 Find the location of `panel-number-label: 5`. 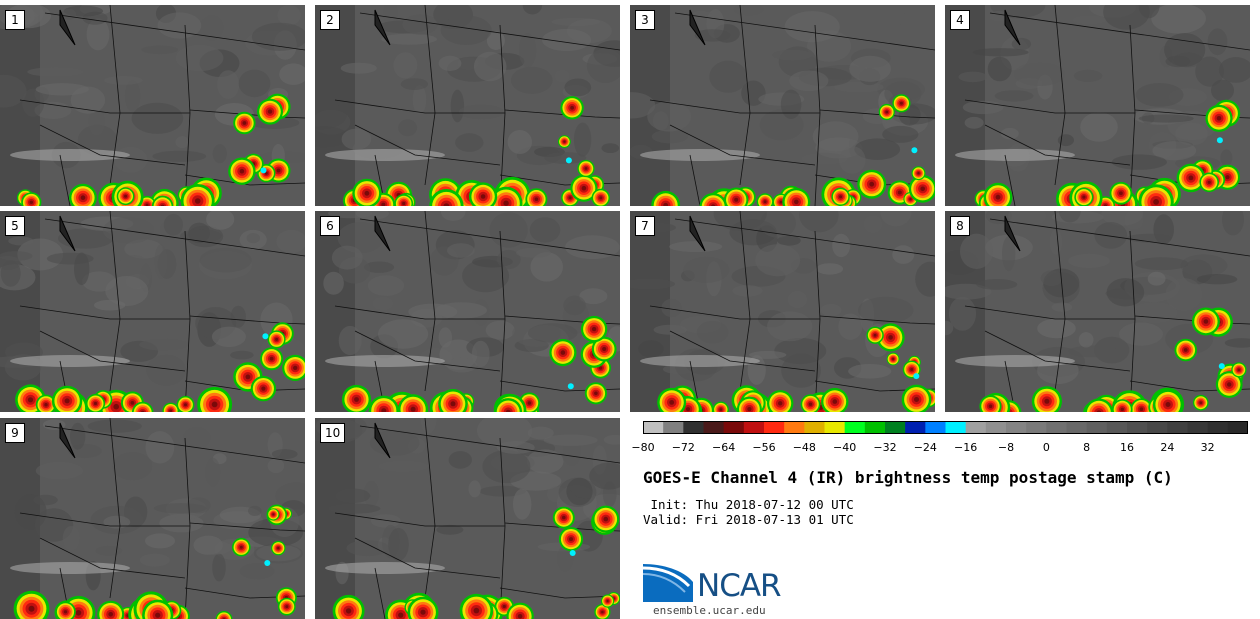

panel-number-label: 5 is located at coordinates (15, 226).